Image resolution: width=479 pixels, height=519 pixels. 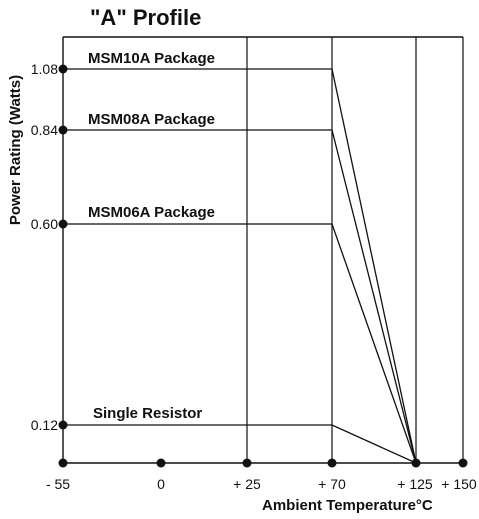 What do you see at coordinates (247, 484) in the screenshot?
I see `x-tick-label: + 25` at bounding box center [247, 484].